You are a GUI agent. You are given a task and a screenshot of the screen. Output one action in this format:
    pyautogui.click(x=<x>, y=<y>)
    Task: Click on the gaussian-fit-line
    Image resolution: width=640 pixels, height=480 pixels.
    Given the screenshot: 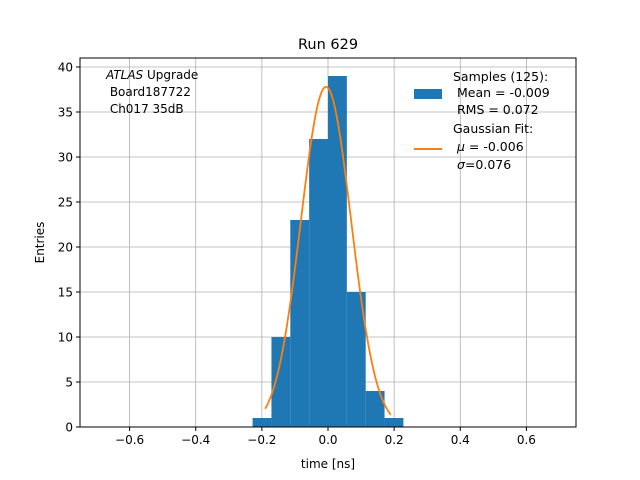 What is the action you would take?
    pyautogui.click(x=328, y=250)
    